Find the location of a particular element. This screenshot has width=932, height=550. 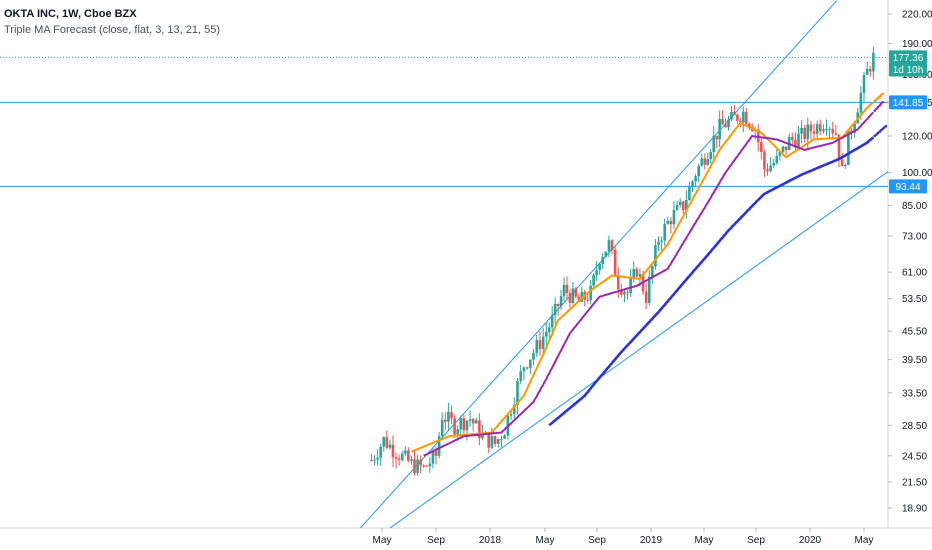

price-badge-label: 177.36 is located at coordinates (908, 58).